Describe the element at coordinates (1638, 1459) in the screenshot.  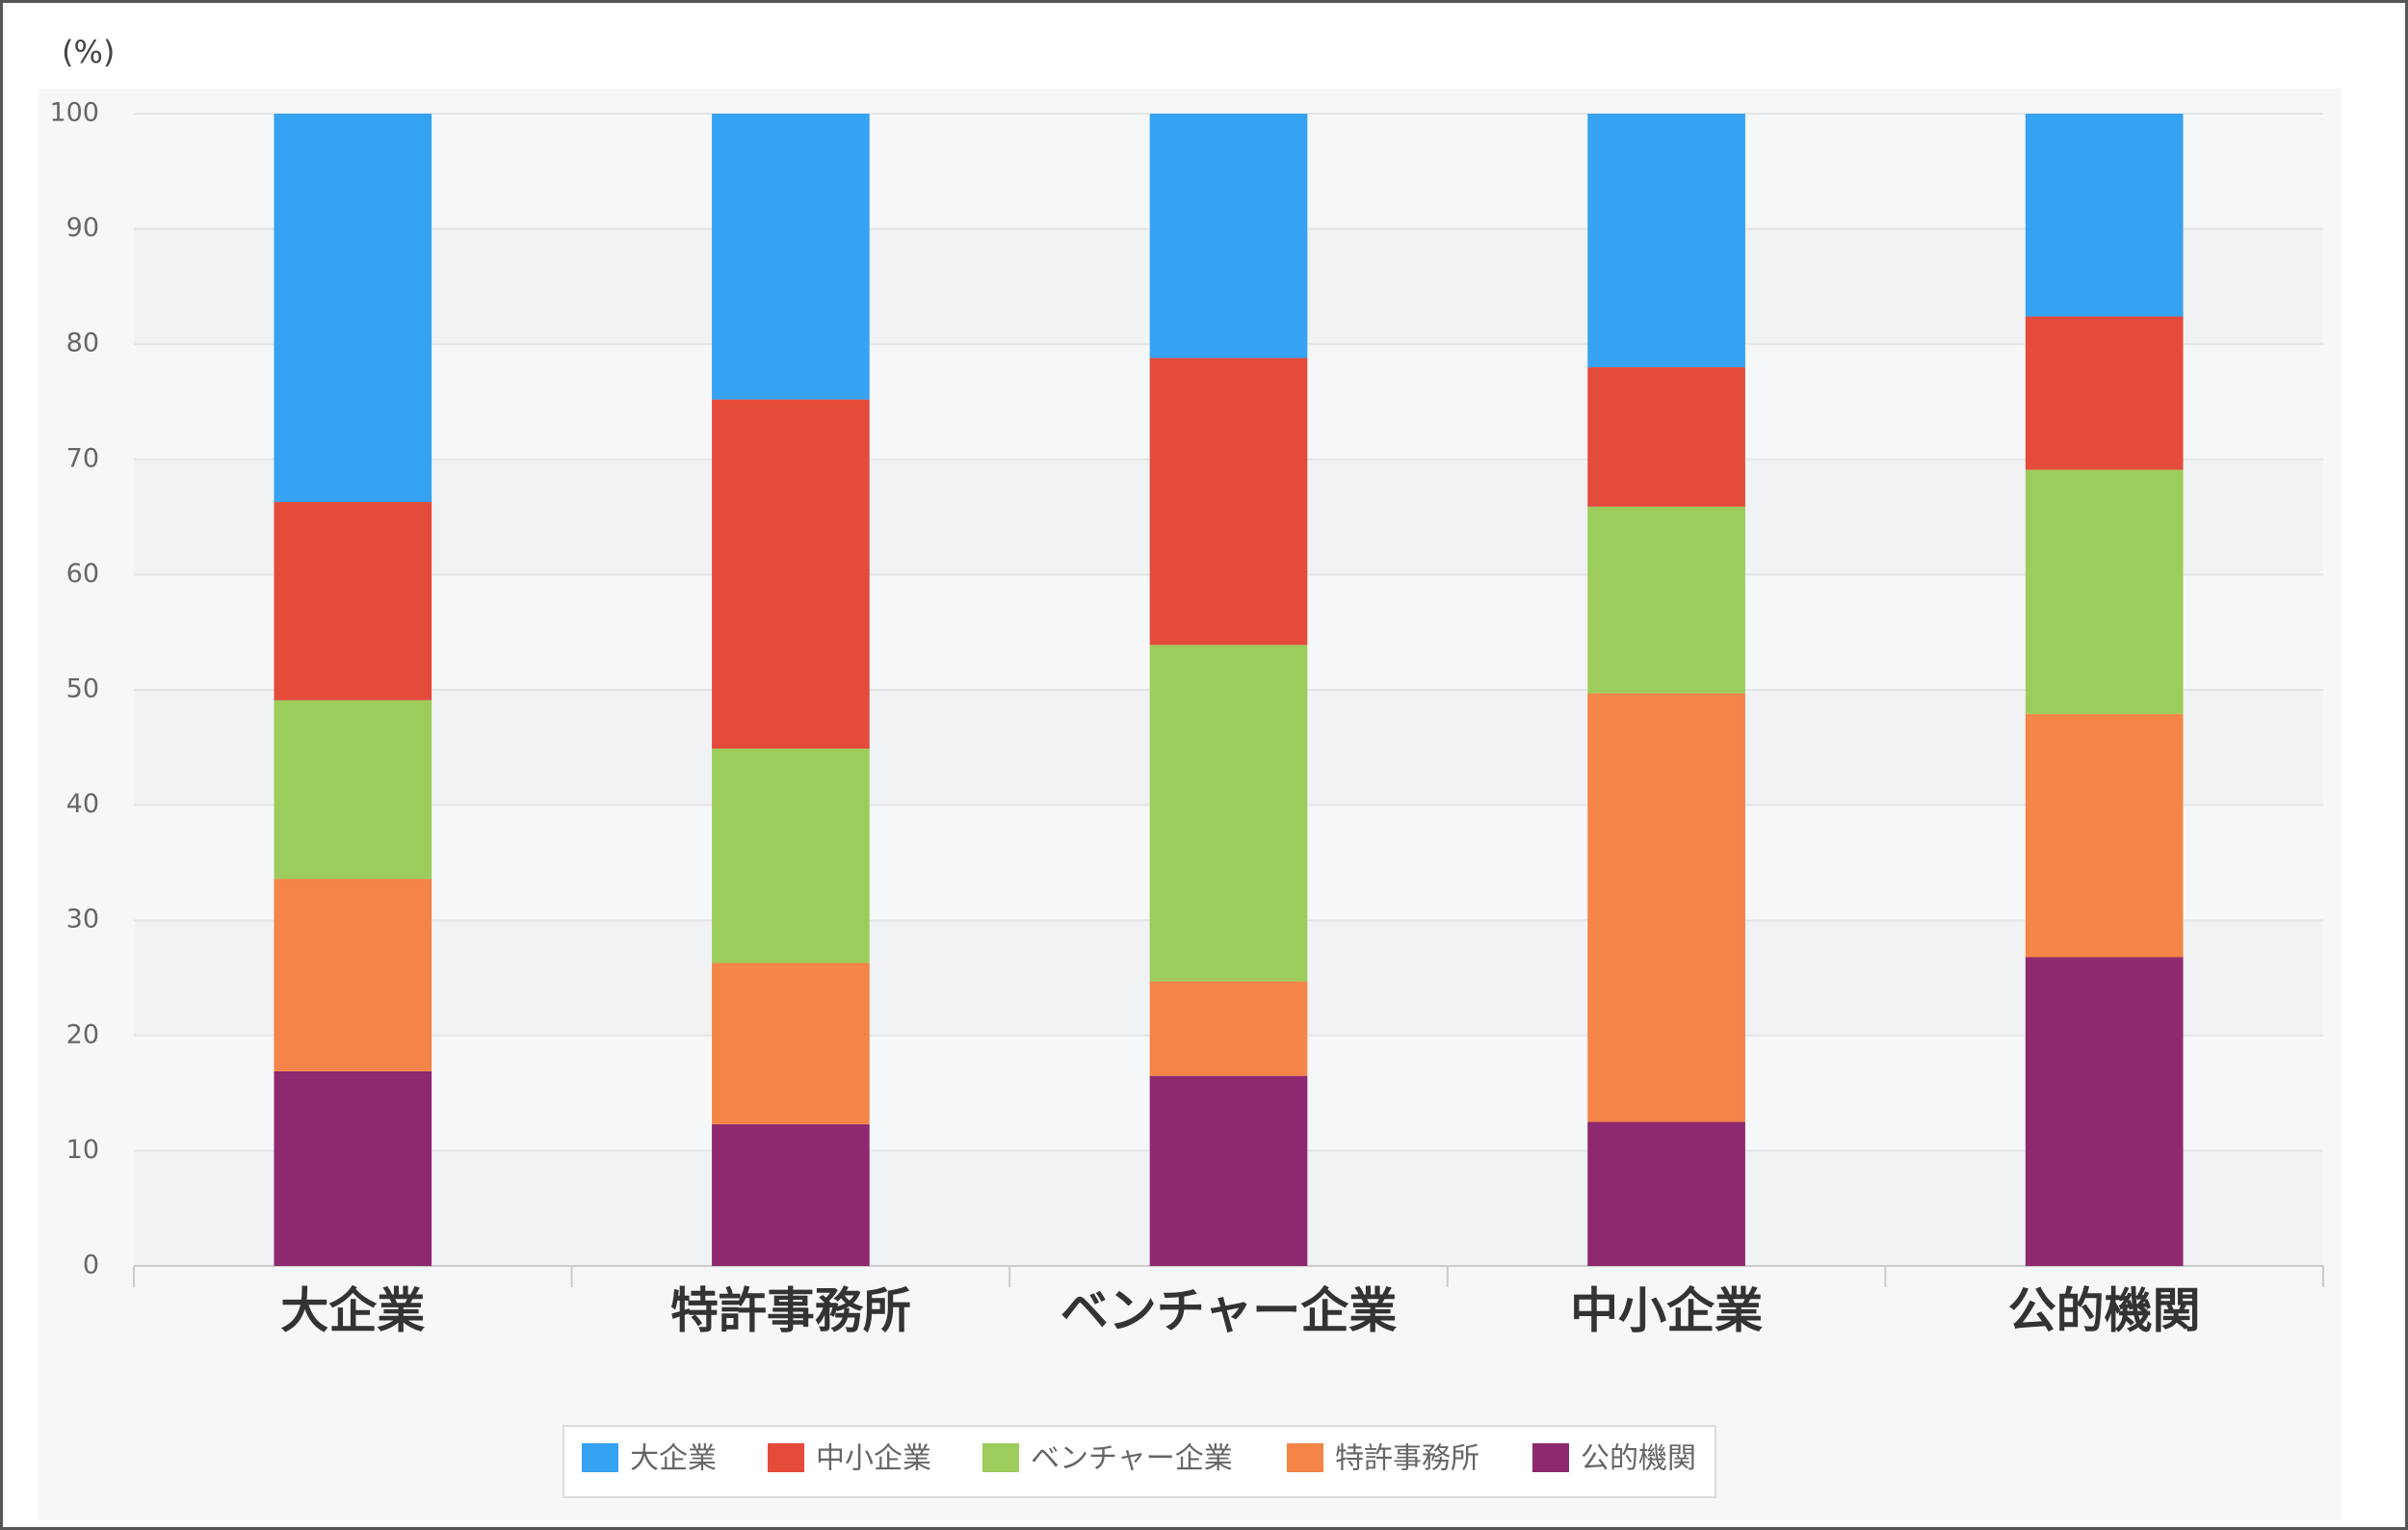
I see `legend-label: 公的機関` at that location.